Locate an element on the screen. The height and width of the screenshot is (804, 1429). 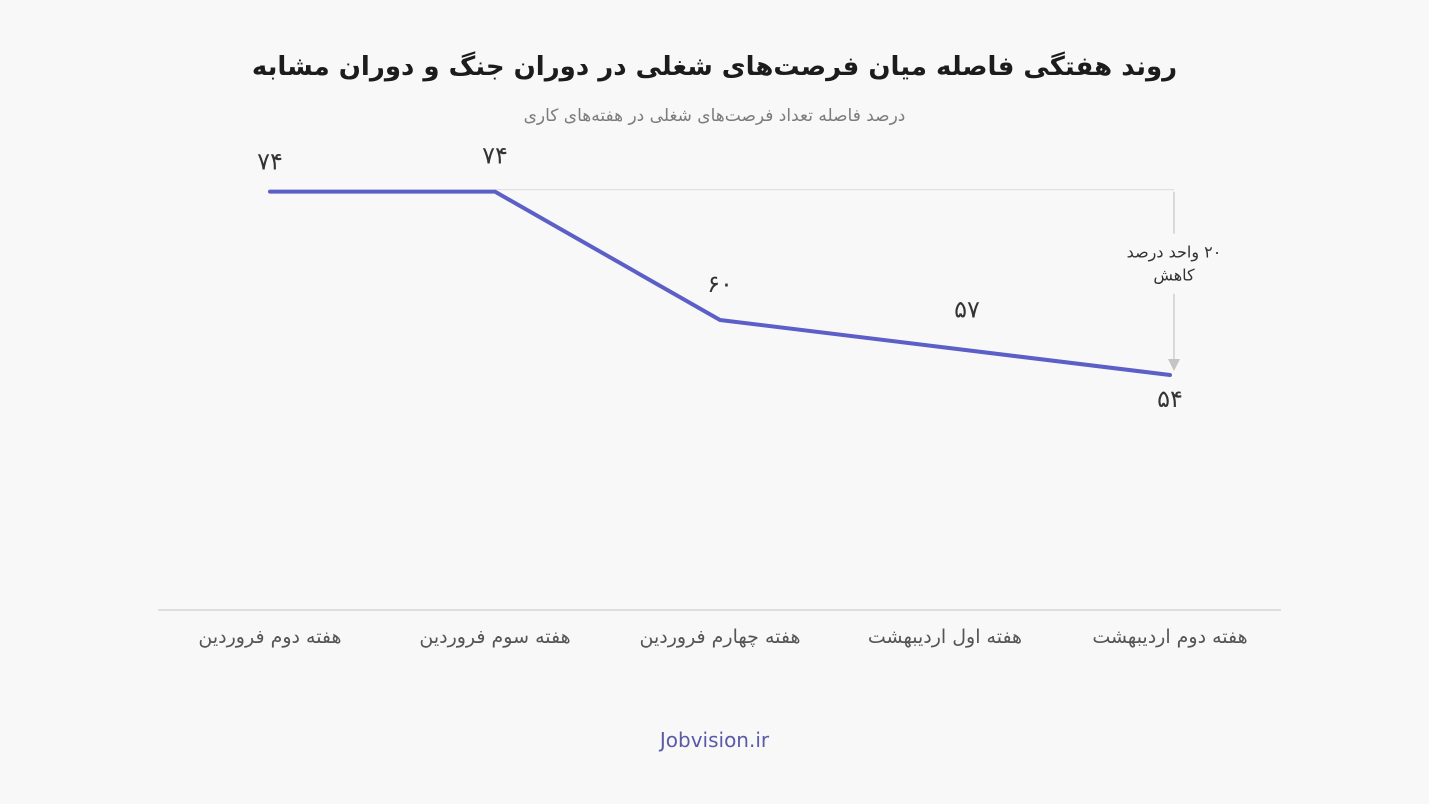
x-tick-label: هفته چهارم فروردین is located at coordinates (720, 637).